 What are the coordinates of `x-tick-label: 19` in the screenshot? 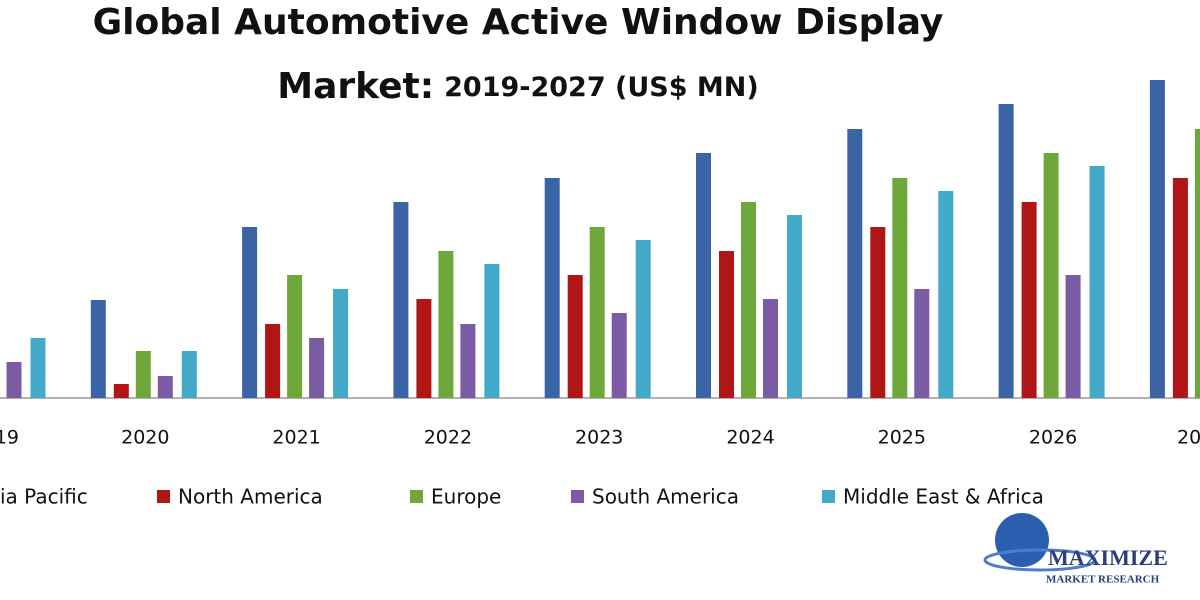 It's located at (9, 438).